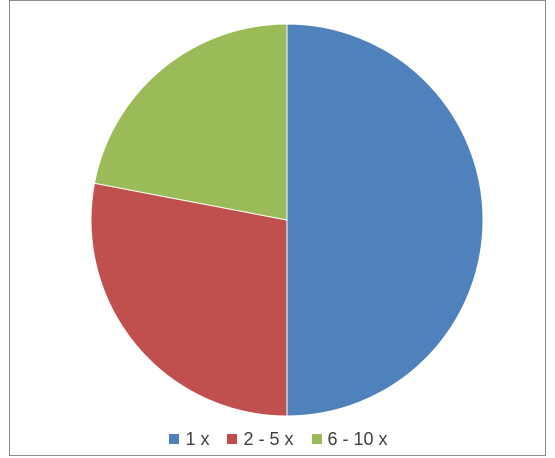 Image resolution: width=555 pixels, height=458 pixels. What do you see at coordinates (358, 439) in the screenshot?
I see `legend-label-6-10x: 6 - 10 x` at bounding box center [358, 439].